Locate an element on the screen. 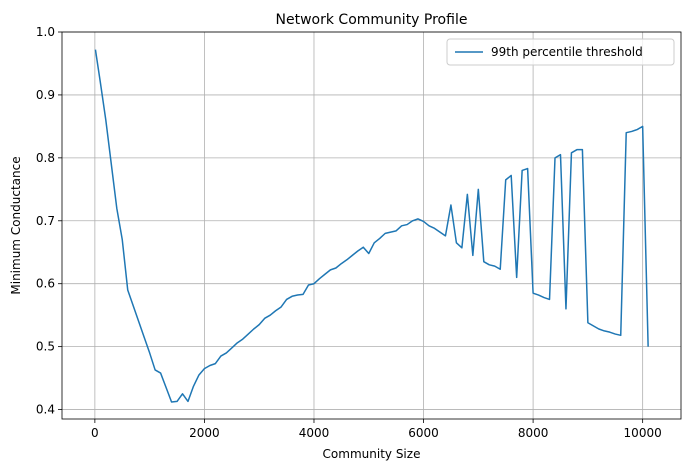 This screenshot has width=691, height=470. y-tick-label: 0.9 is located at coordinates (45, 95).